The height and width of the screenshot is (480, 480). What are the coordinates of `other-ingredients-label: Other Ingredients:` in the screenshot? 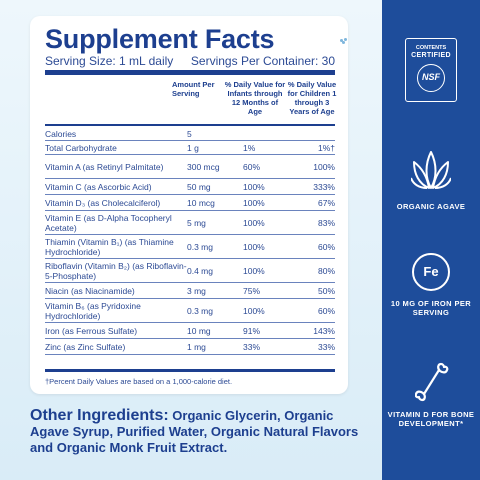 It's located at (99, 415).